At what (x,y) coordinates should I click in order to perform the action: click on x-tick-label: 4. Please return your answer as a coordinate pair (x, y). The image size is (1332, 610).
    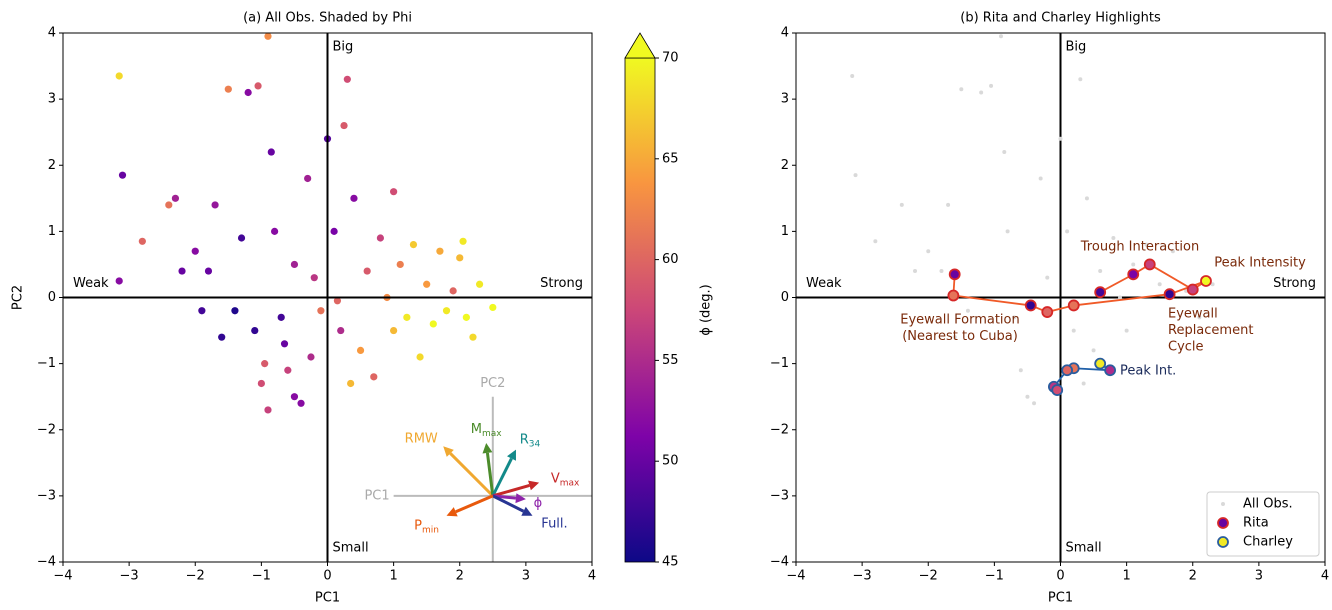
    Looking at the image, I should click on (592, 576).